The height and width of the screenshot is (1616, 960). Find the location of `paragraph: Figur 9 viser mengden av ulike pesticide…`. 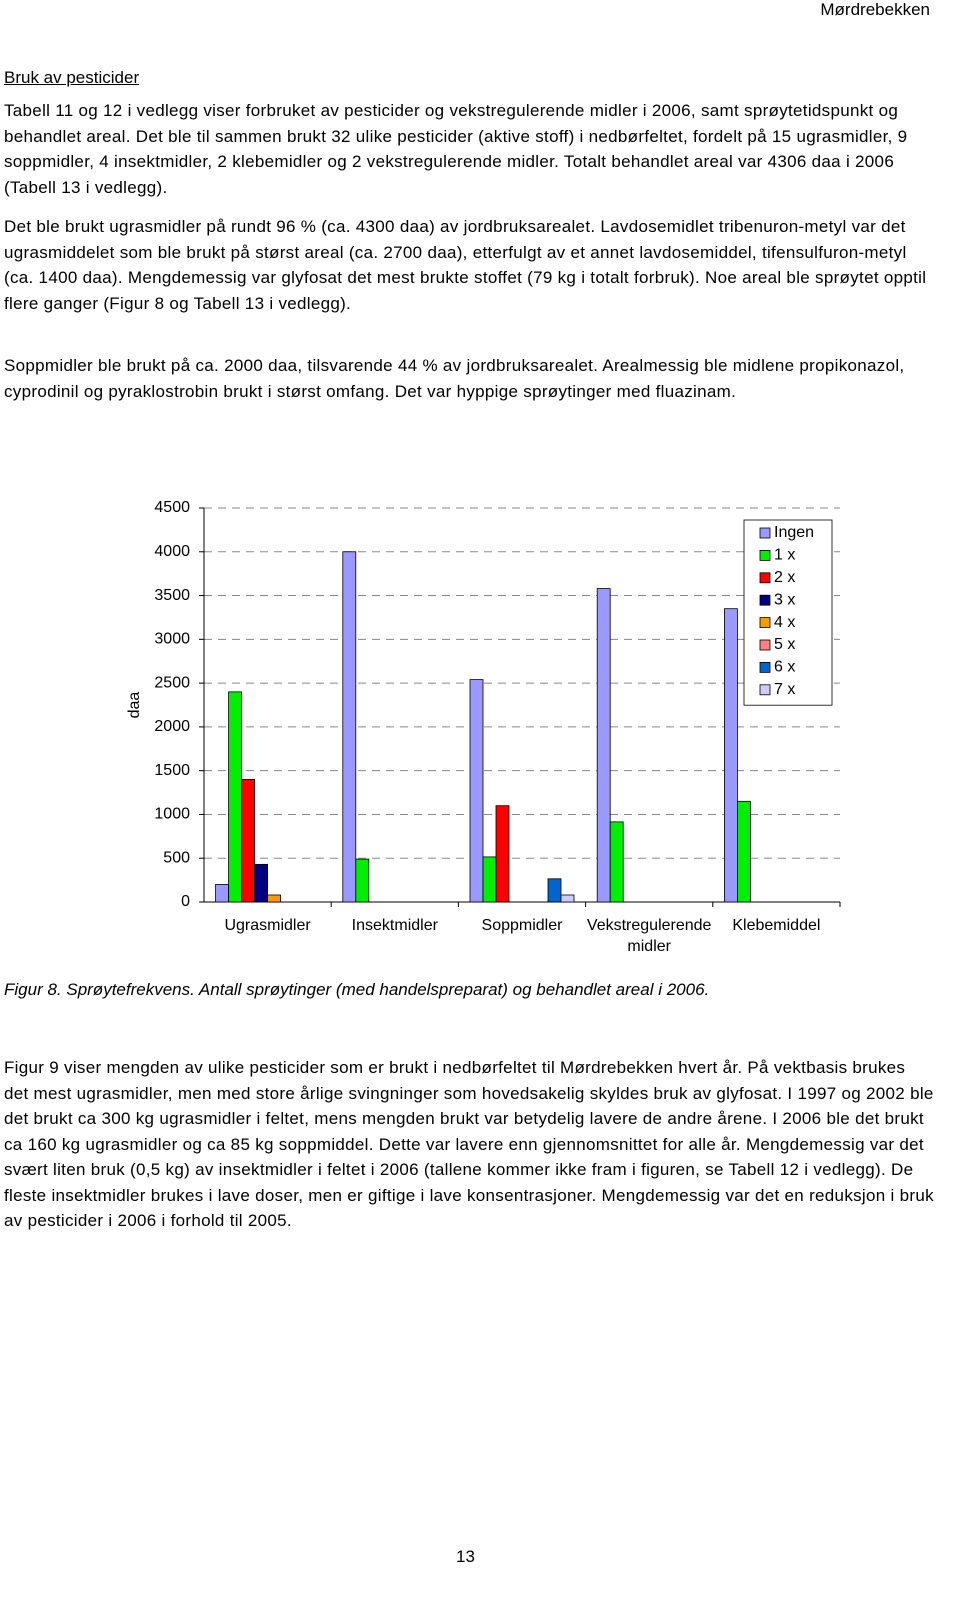

paragraph: Figur 9 viser mengden av ulike pesticide… is located at coordinates (469, 1144).